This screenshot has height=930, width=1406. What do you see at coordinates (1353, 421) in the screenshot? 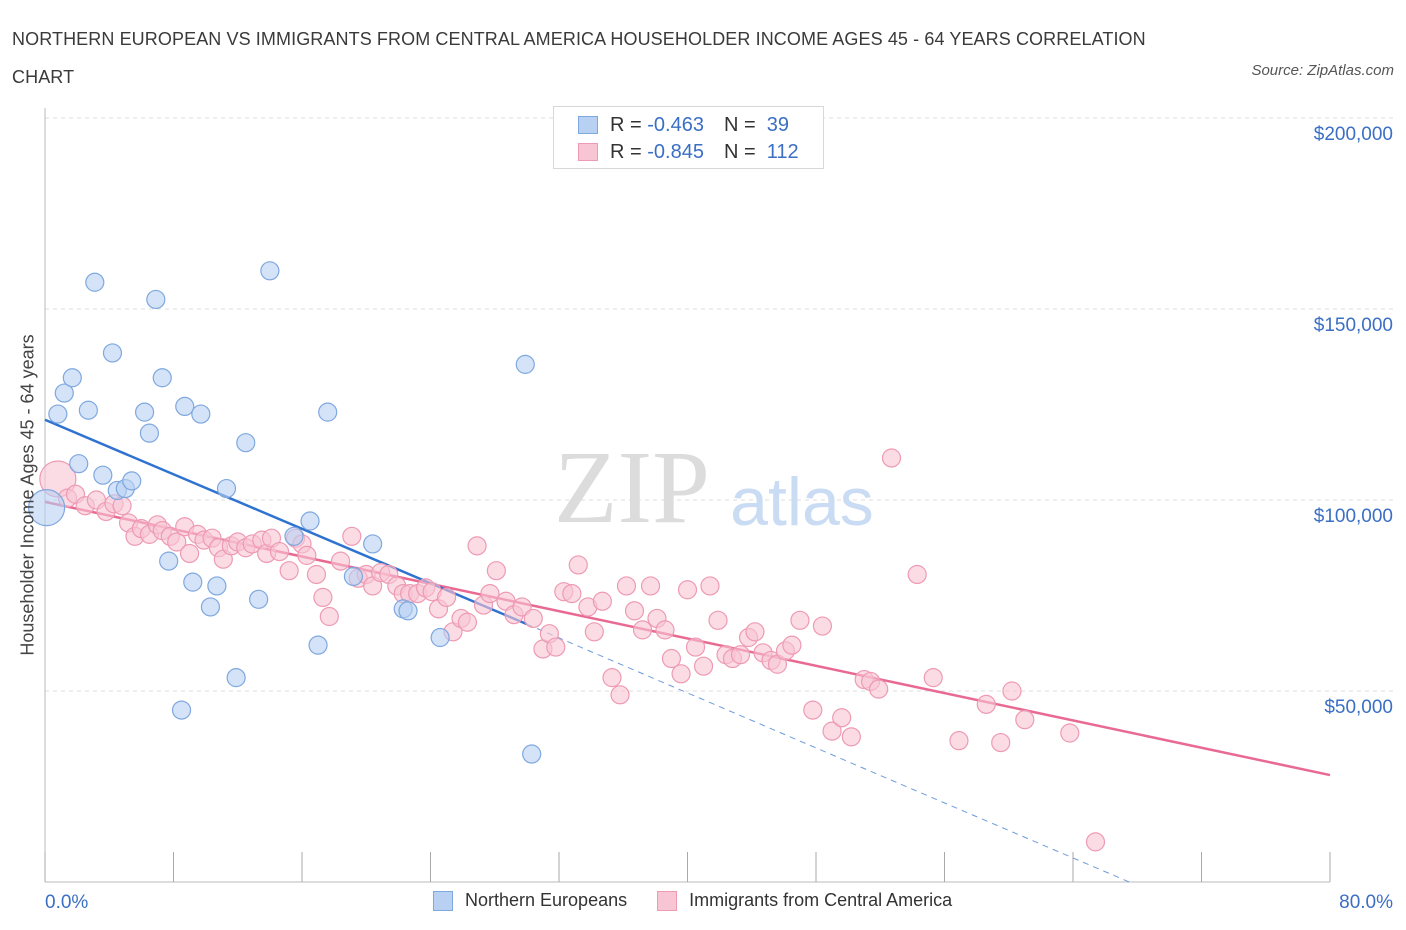
I see `y-tick-labels: $50,000 $100,000 $150,000 $200,000` at bounding box center [1353, 421].